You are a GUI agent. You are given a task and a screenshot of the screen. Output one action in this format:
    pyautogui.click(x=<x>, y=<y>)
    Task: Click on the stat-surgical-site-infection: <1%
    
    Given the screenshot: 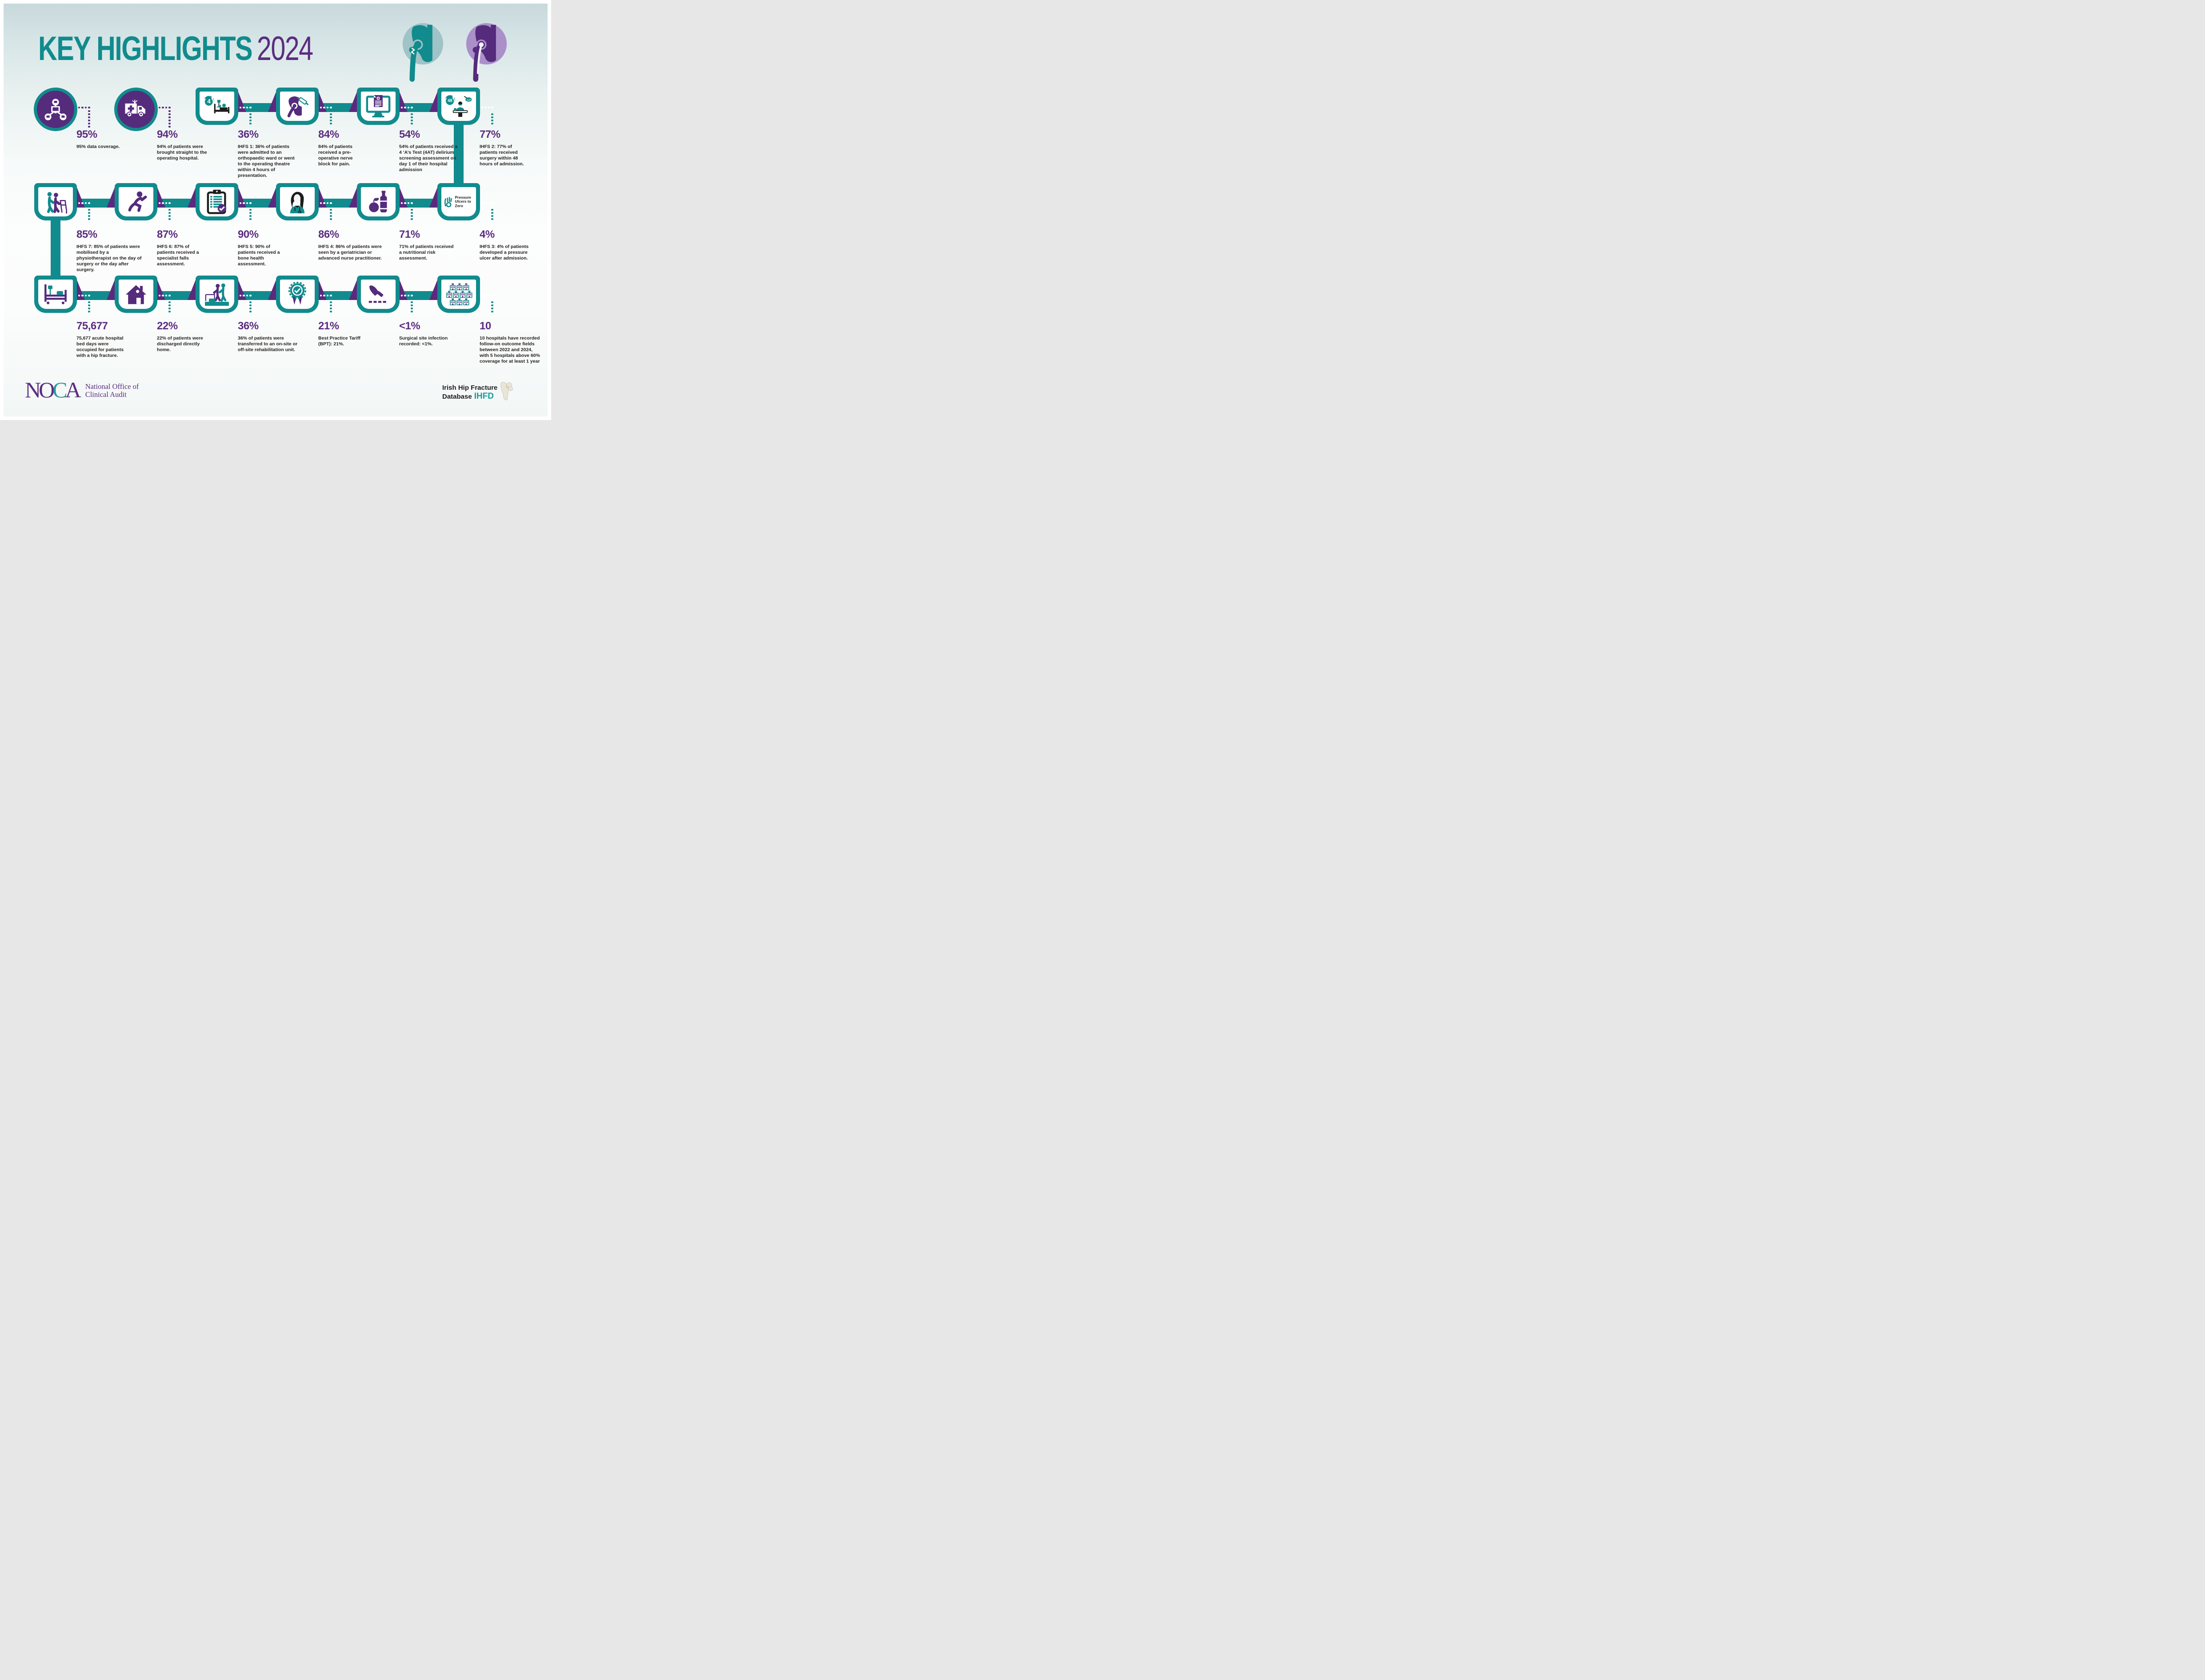 What is the action you would take?
    pyautogui.click(x=409, y=326)
    